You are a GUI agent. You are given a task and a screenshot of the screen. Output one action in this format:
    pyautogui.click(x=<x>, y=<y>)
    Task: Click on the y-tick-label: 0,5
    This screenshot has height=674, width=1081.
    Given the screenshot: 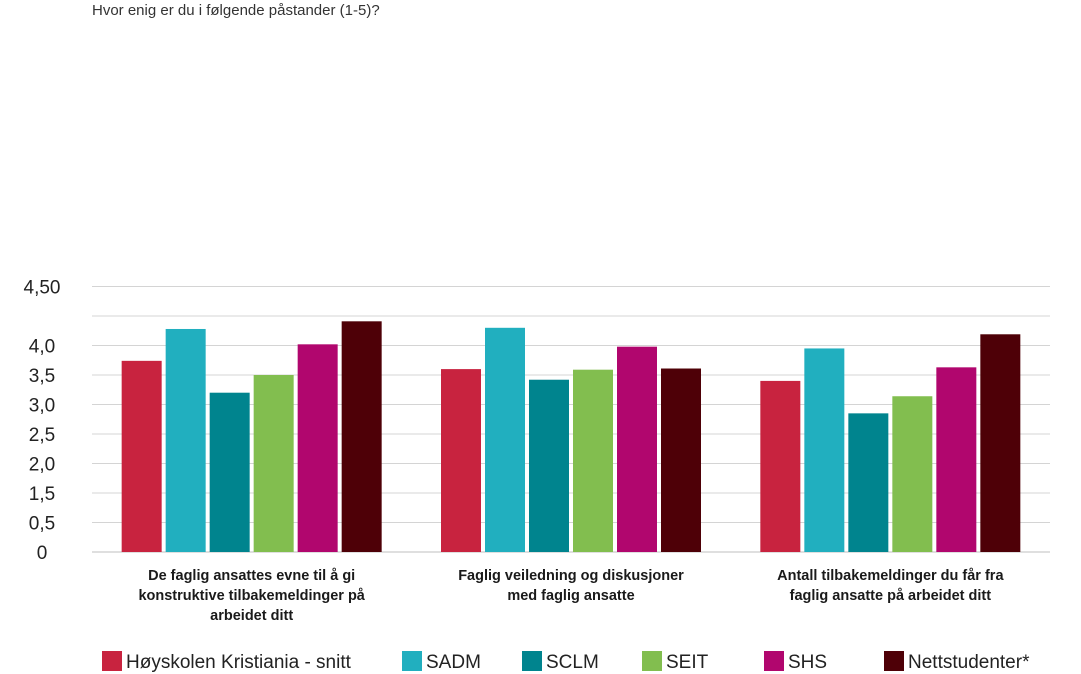 What is the action you would take?
    pyautogui.click(x=42, y=524)
    